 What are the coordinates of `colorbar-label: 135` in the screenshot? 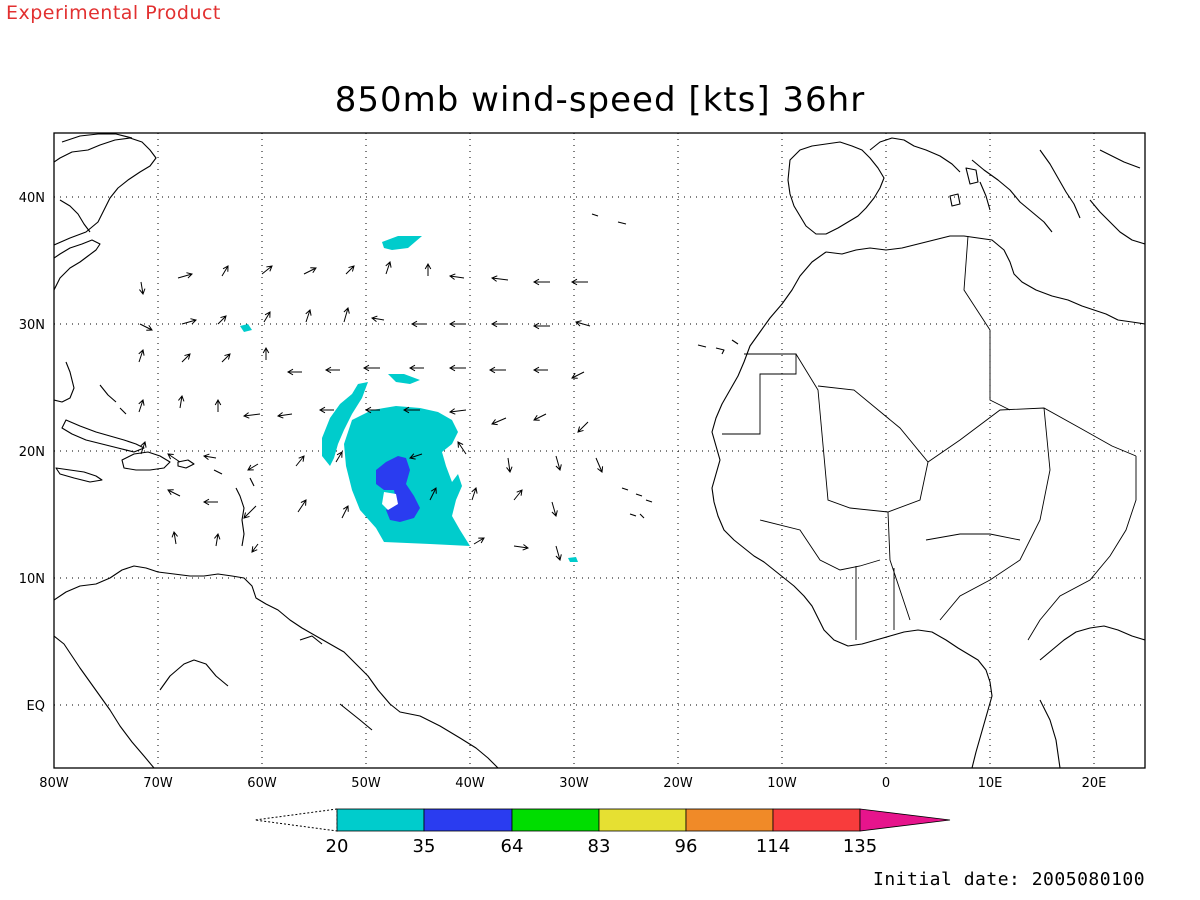 It's located at (860, 846).